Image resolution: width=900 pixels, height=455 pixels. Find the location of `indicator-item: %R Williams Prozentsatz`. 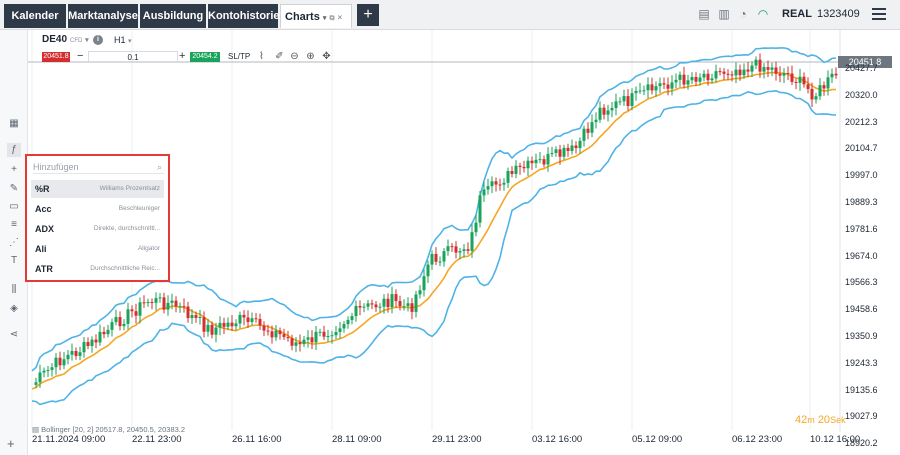

indicator-item: %R Williams Prozentsatz is located at coordinates (97, 189).